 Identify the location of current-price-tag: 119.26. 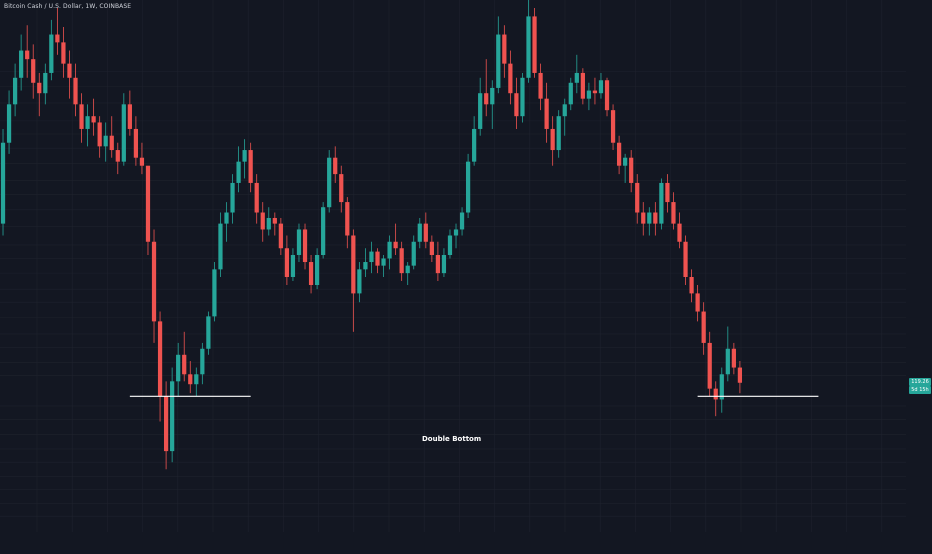
(920, 381).